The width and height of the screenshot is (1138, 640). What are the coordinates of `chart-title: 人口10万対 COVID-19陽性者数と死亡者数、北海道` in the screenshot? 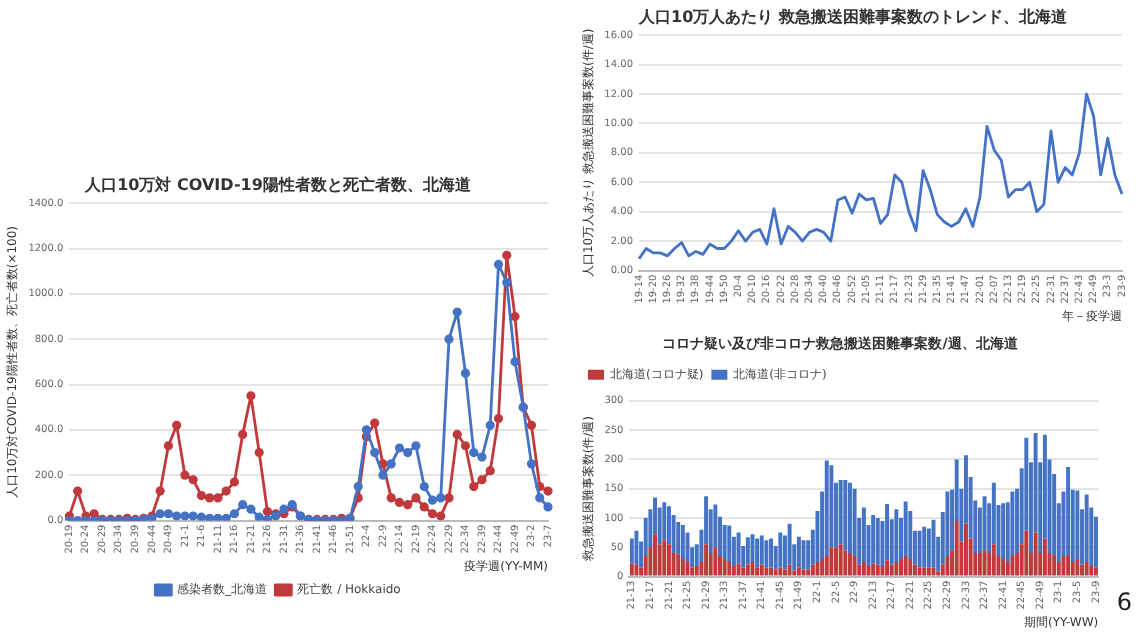 It's located at (278, 183).